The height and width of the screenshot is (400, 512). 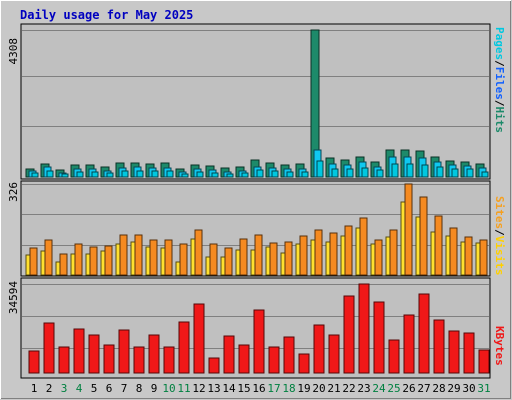 What do you see at coordinates (483, 388) in the screenshot?
I see `x-tick-label: 31` at bounding box center [483, 388].